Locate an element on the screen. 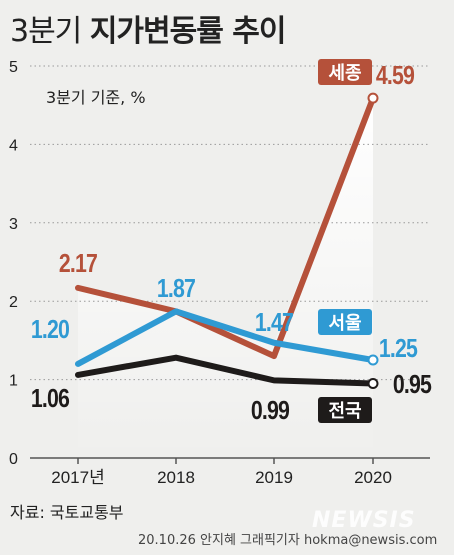 The width and height of the screenshot is (454, 555). x-tick-label: 2019 is located at coordinates (274, 477).